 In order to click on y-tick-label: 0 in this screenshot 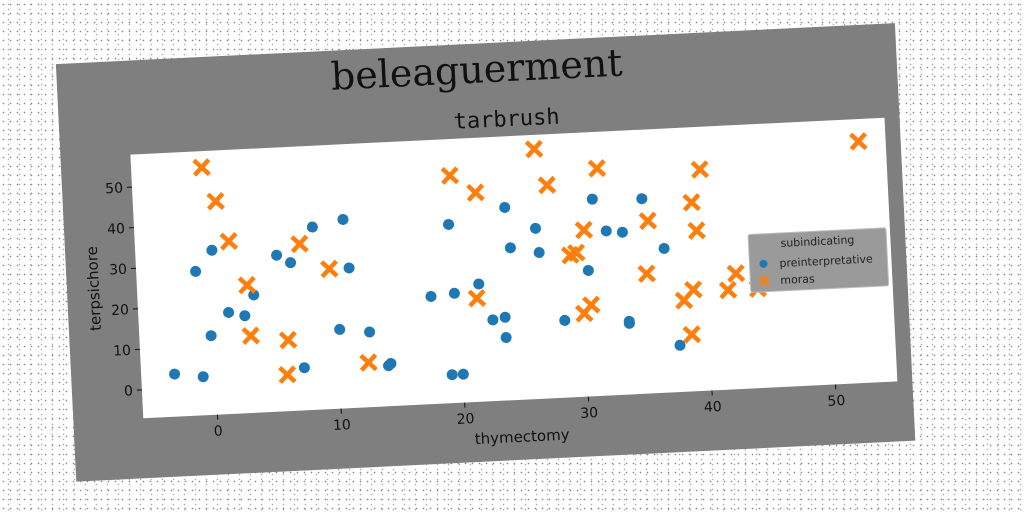, I will do `click(129, 391)`.